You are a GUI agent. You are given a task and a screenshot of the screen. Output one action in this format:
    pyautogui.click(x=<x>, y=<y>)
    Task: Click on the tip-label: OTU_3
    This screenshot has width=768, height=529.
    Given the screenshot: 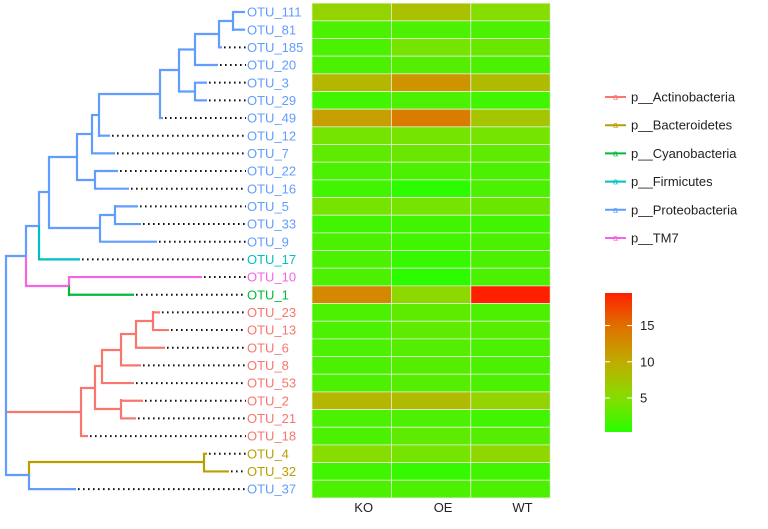 What is the action you would take?
    pyautogui.click(x=268, y=82)
    